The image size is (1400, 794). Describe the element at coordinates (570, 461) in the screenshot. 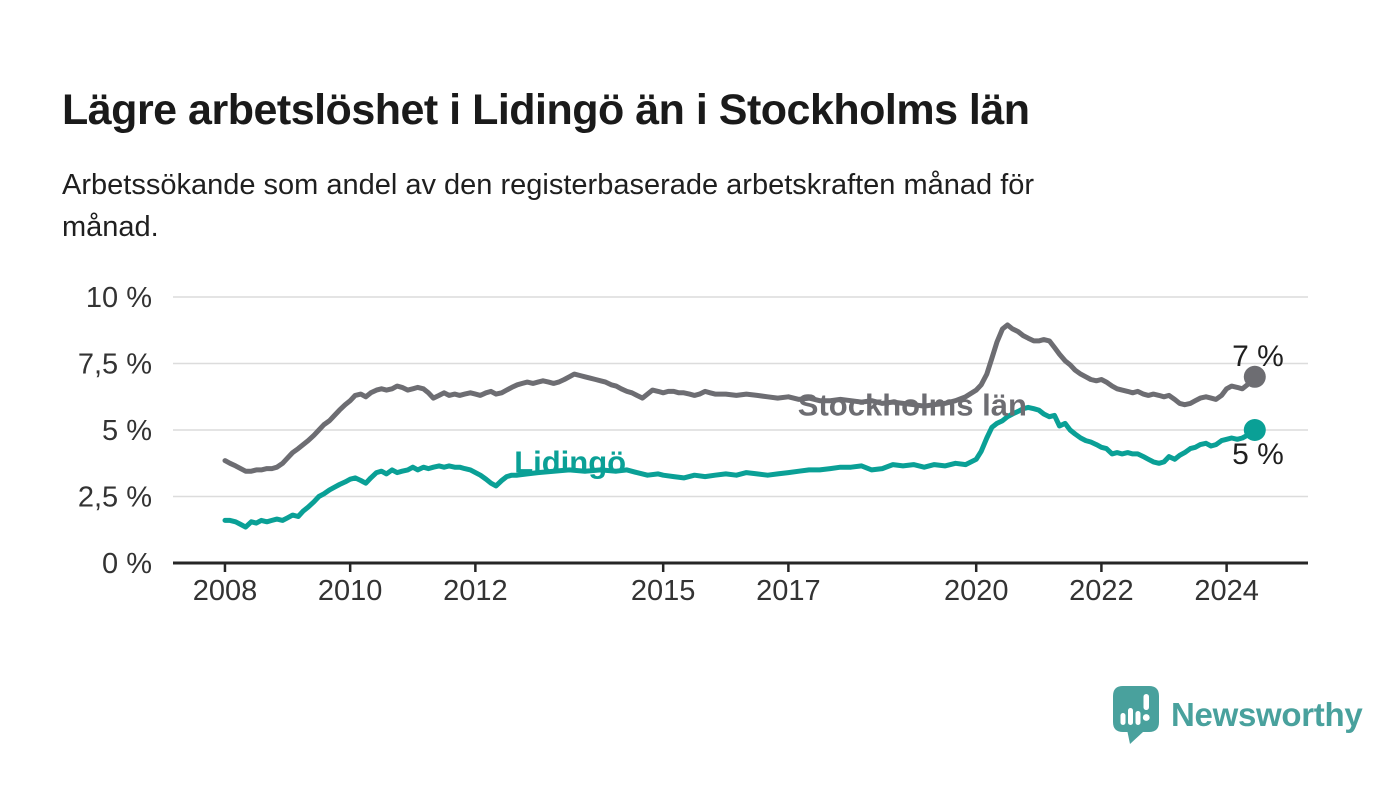

I see `series-label-liding-: Lidingö` at that location.